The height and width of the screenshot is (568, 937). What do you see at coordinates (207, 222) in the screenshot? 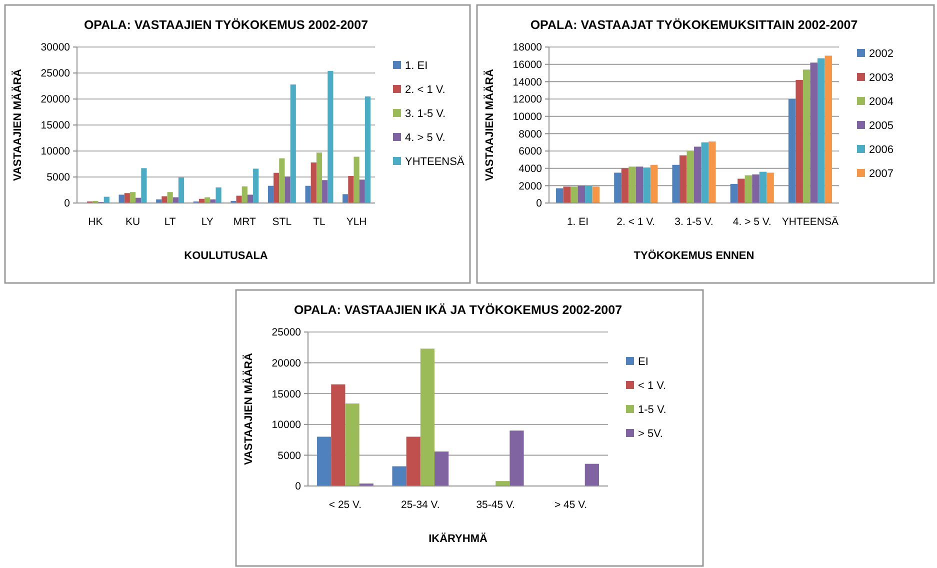
I see `x-tick-label: LY` at bounding box center [207, 222].